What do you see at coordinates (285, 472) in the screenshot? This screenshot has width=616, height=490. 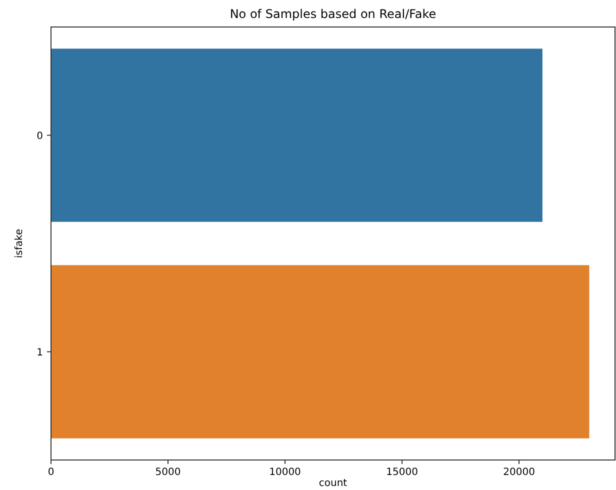 I see `x-tick-label: 10000` at bounding box center [285, 472].